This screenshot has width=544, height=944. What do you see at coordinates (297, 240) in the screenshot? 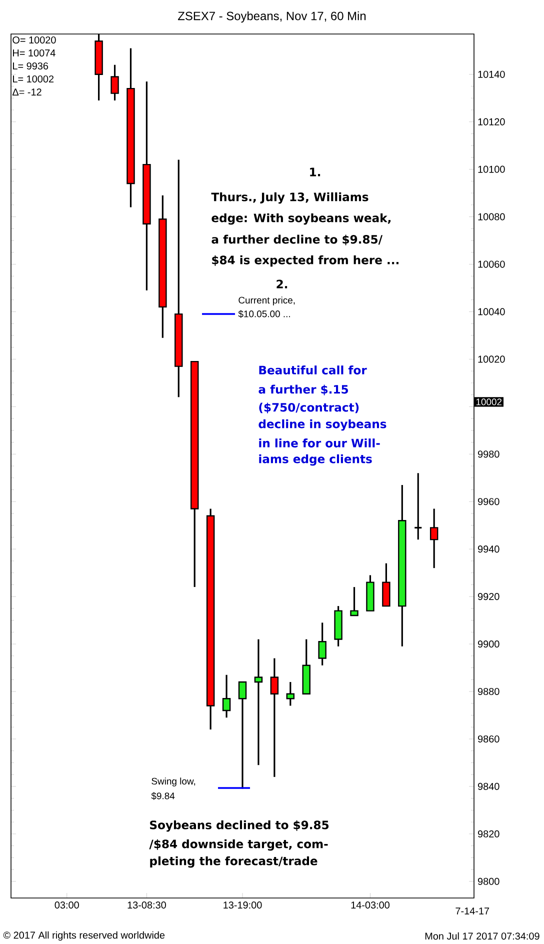
I see `annotation: a further decline to $9.85/` at bounding box center [297, 240].